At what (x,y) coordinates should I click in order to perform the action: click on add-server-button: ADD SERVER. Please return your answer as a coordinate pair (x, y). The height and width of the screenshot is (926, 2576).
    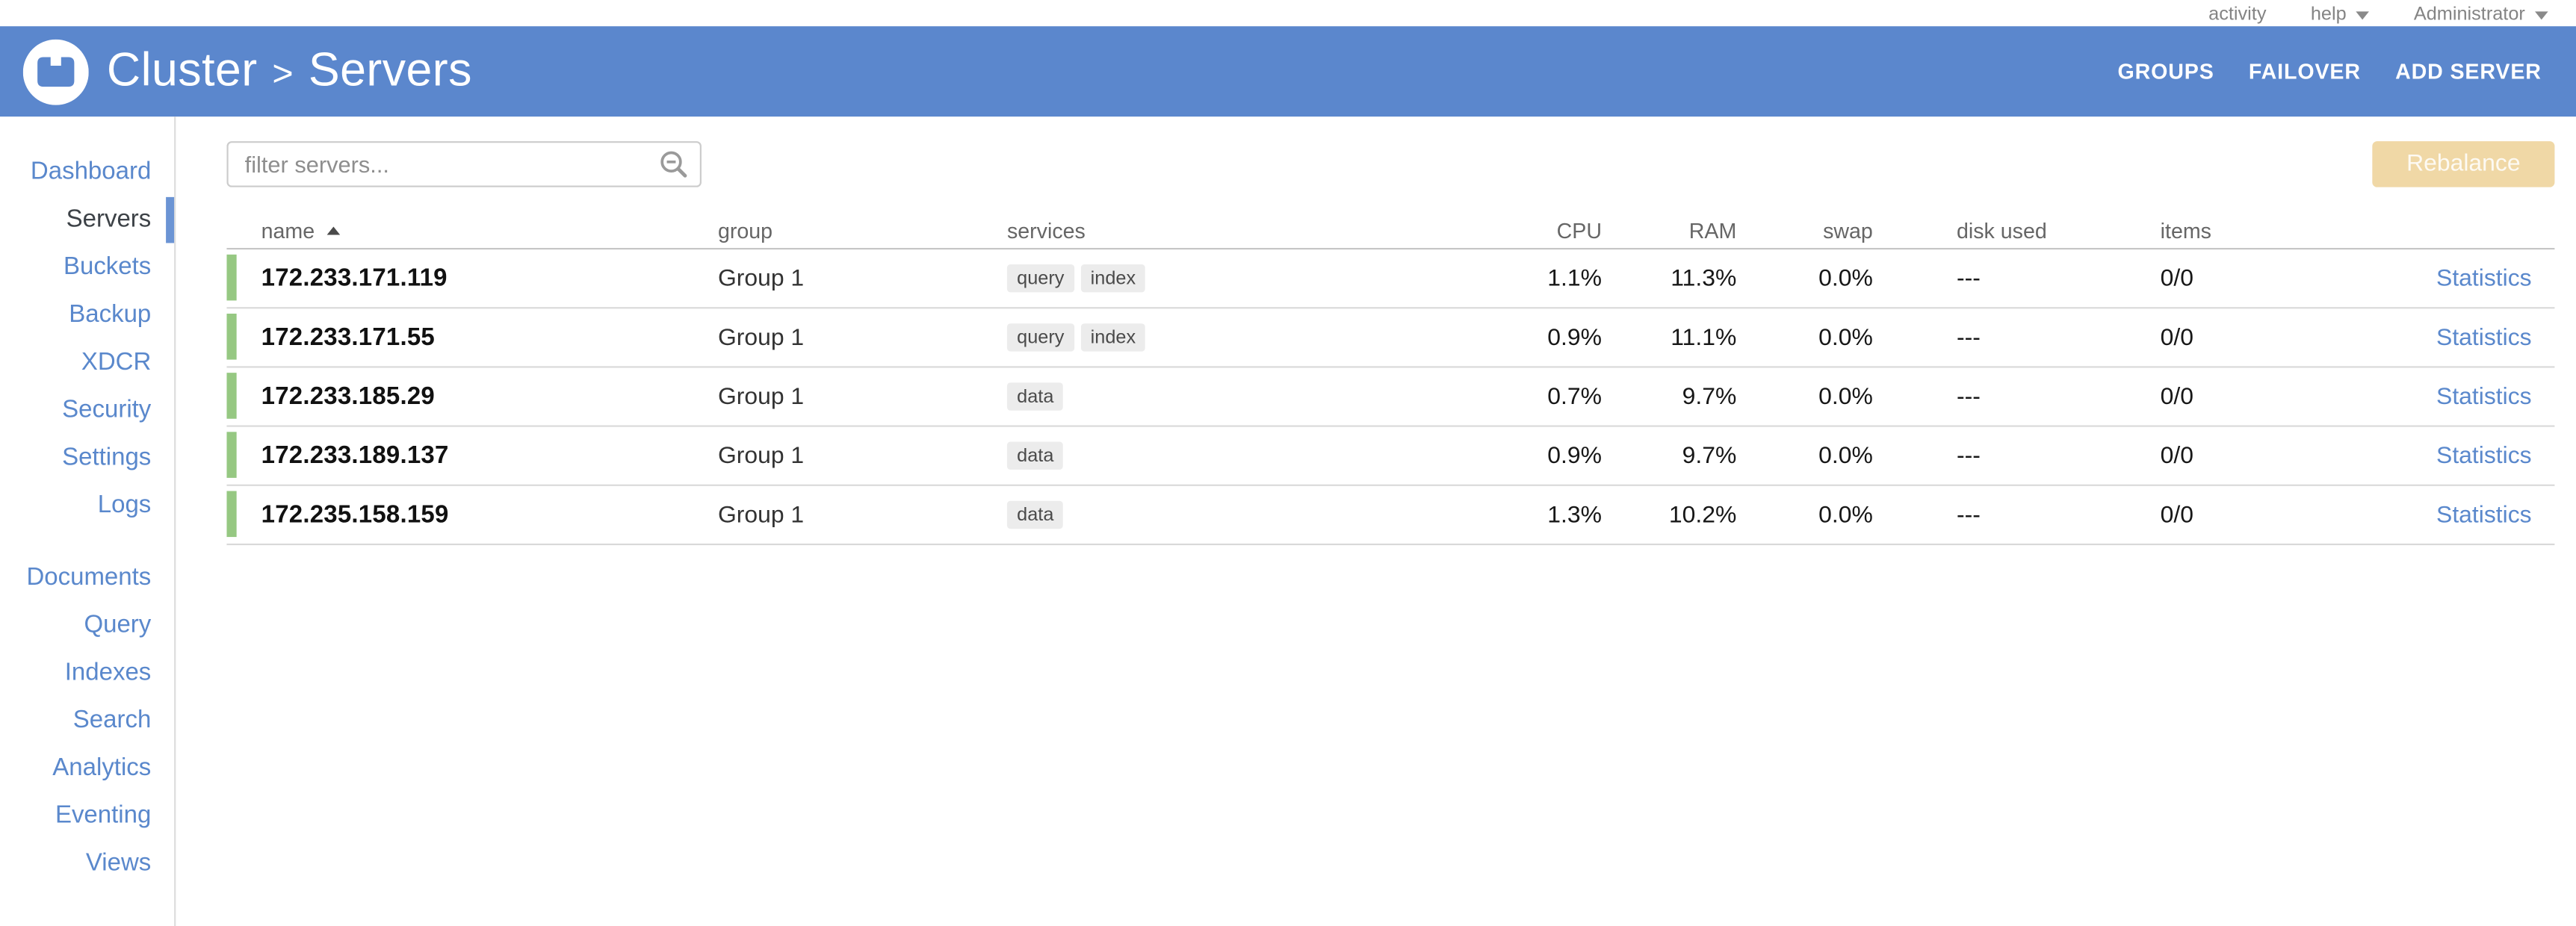
    Looking at the image, I should click on (2468, 72).